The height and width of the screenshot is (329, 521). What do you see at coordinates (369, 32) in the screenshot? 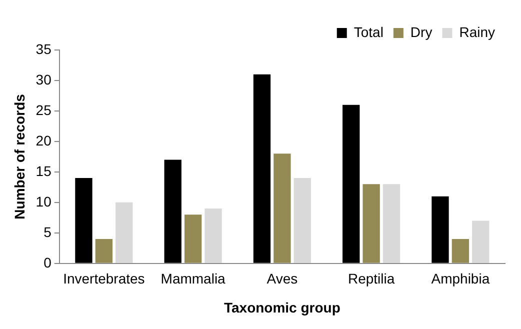
I see `legend-label: Total` at bounding box center [369, 32].